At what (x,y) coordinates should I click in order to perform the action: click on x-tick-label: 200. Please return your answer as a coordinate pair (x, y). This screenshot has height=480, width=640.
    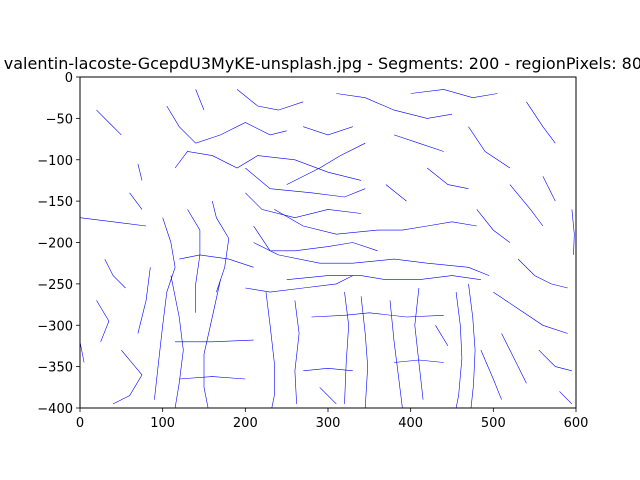
    Looking at the image, I should click on (245, 423).